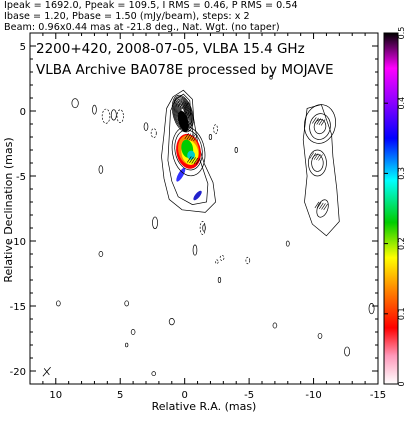 The width and height of the screenshot is (409, 424). I want to click on contour-outer-jet, so click(188, 151).